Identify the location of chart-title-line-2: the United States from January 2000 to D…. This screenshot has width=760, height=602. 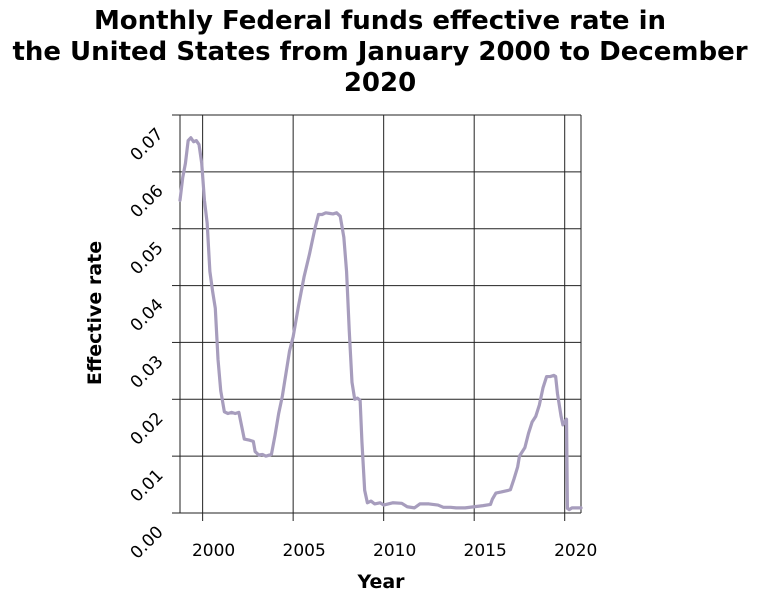
(380, 52).